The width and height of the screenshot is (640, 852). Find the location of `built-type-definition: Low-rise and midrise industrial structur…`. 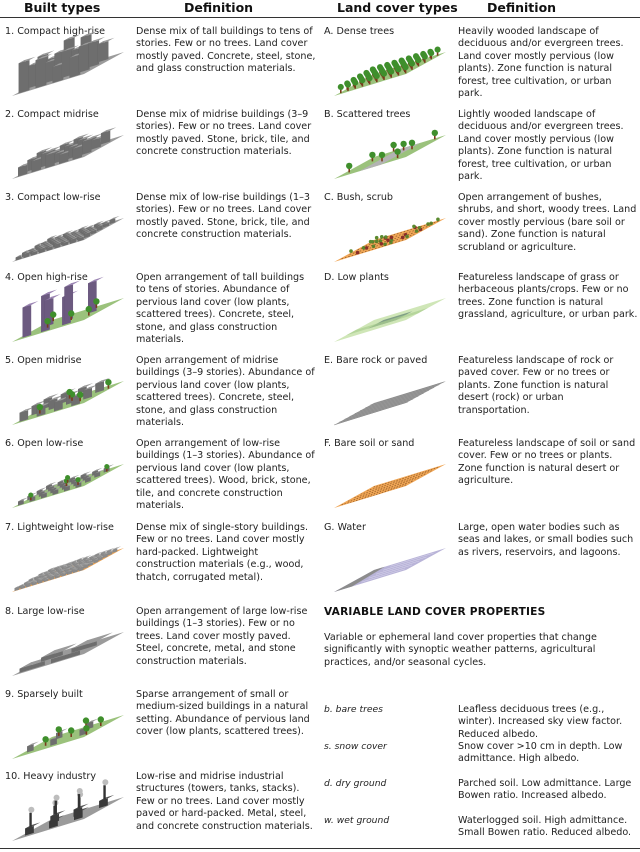

built-type-definition: Low-rise and midrise industrial structur… is located at coordinates (224, 801).